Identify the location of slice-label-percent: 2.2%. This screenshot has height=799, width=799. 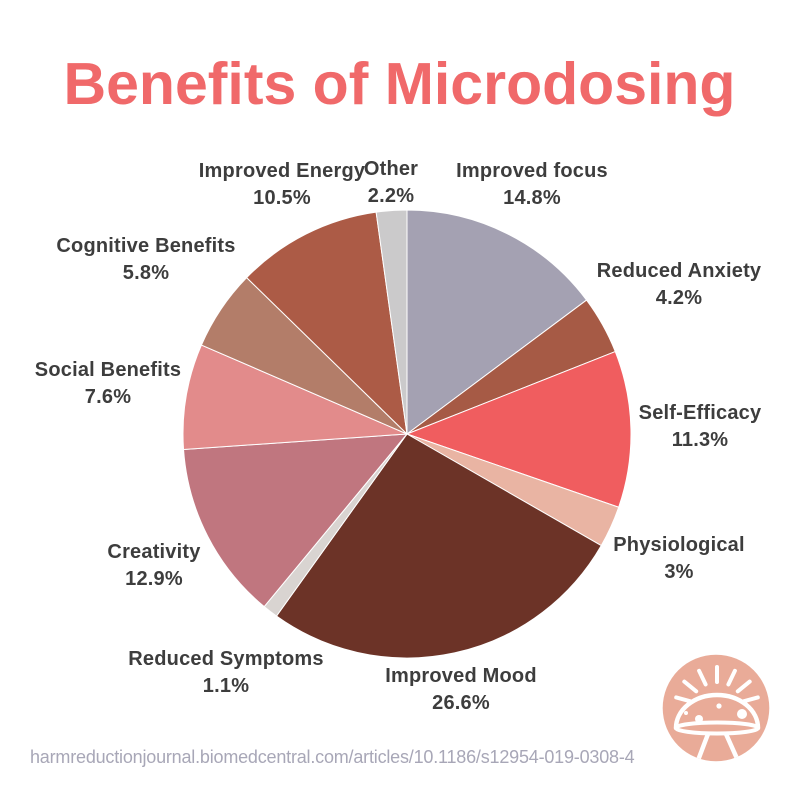
(391, 196).